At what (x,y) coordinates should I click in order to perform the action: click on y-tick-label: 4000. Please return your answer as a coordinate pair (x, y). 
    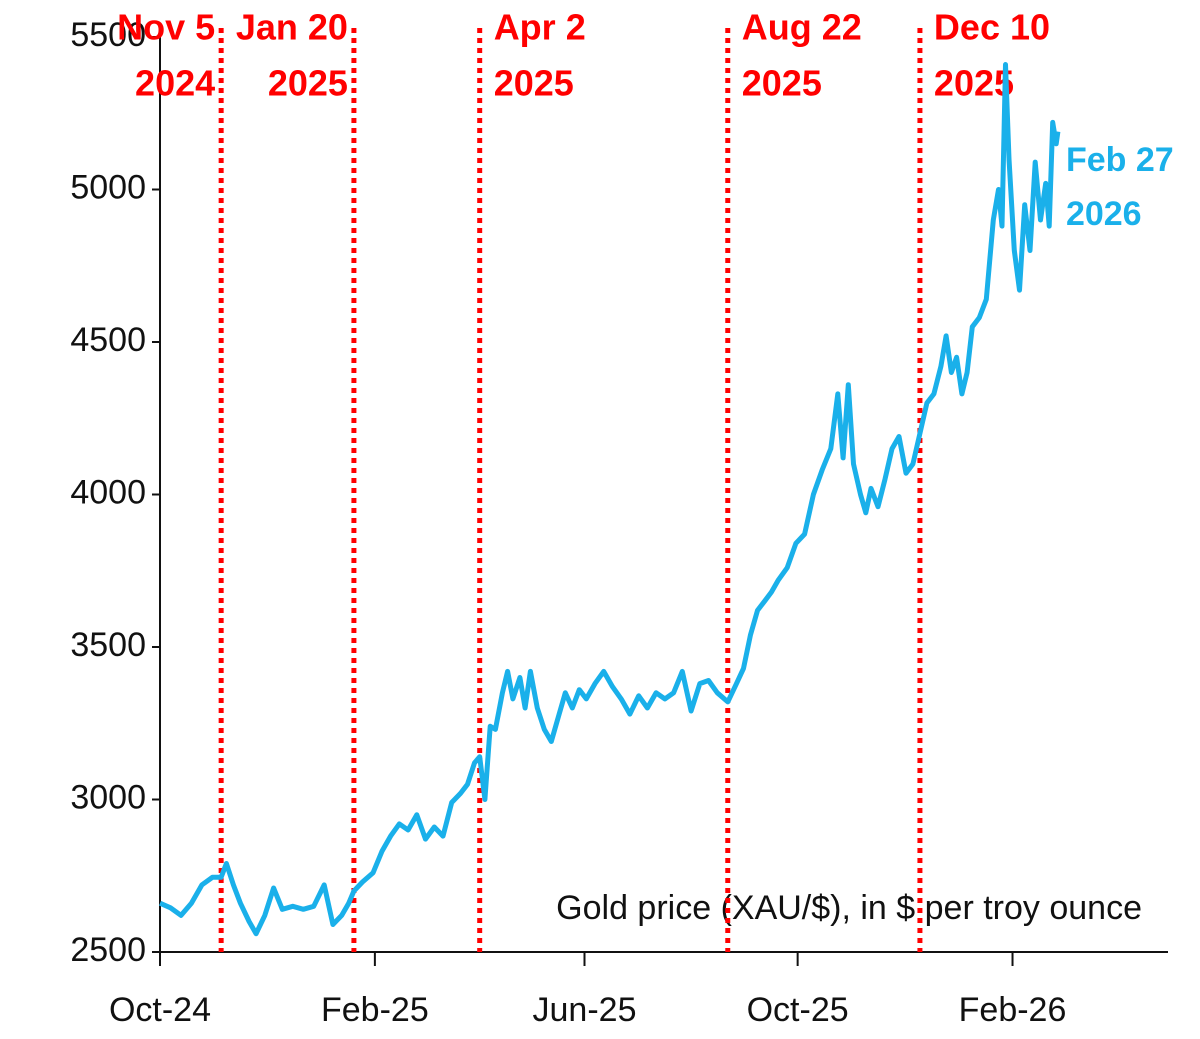
    Looking at the image, I should click on (108, 492).